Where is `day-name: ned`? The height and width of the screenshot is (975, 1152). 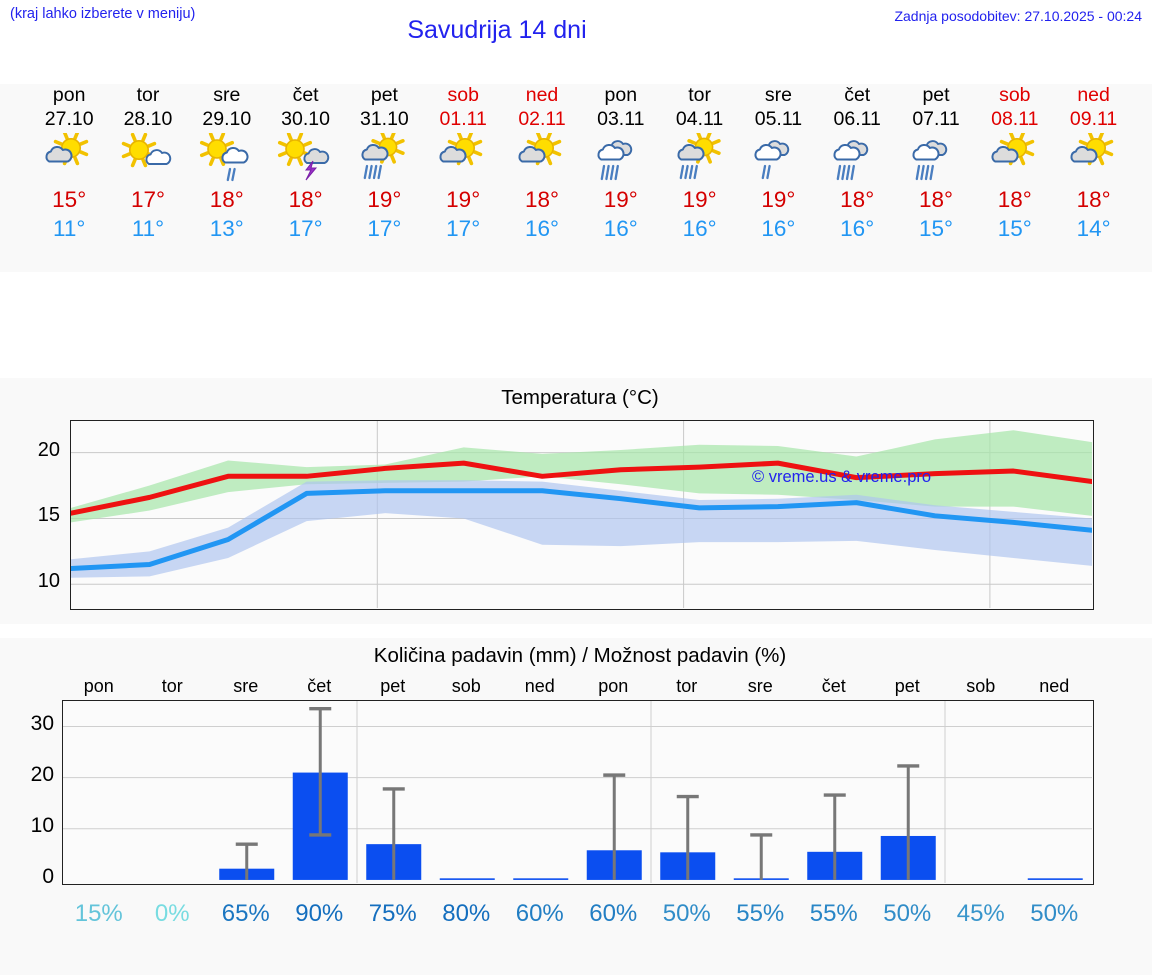 day-name: ned is located at coordinates (1093, 95).